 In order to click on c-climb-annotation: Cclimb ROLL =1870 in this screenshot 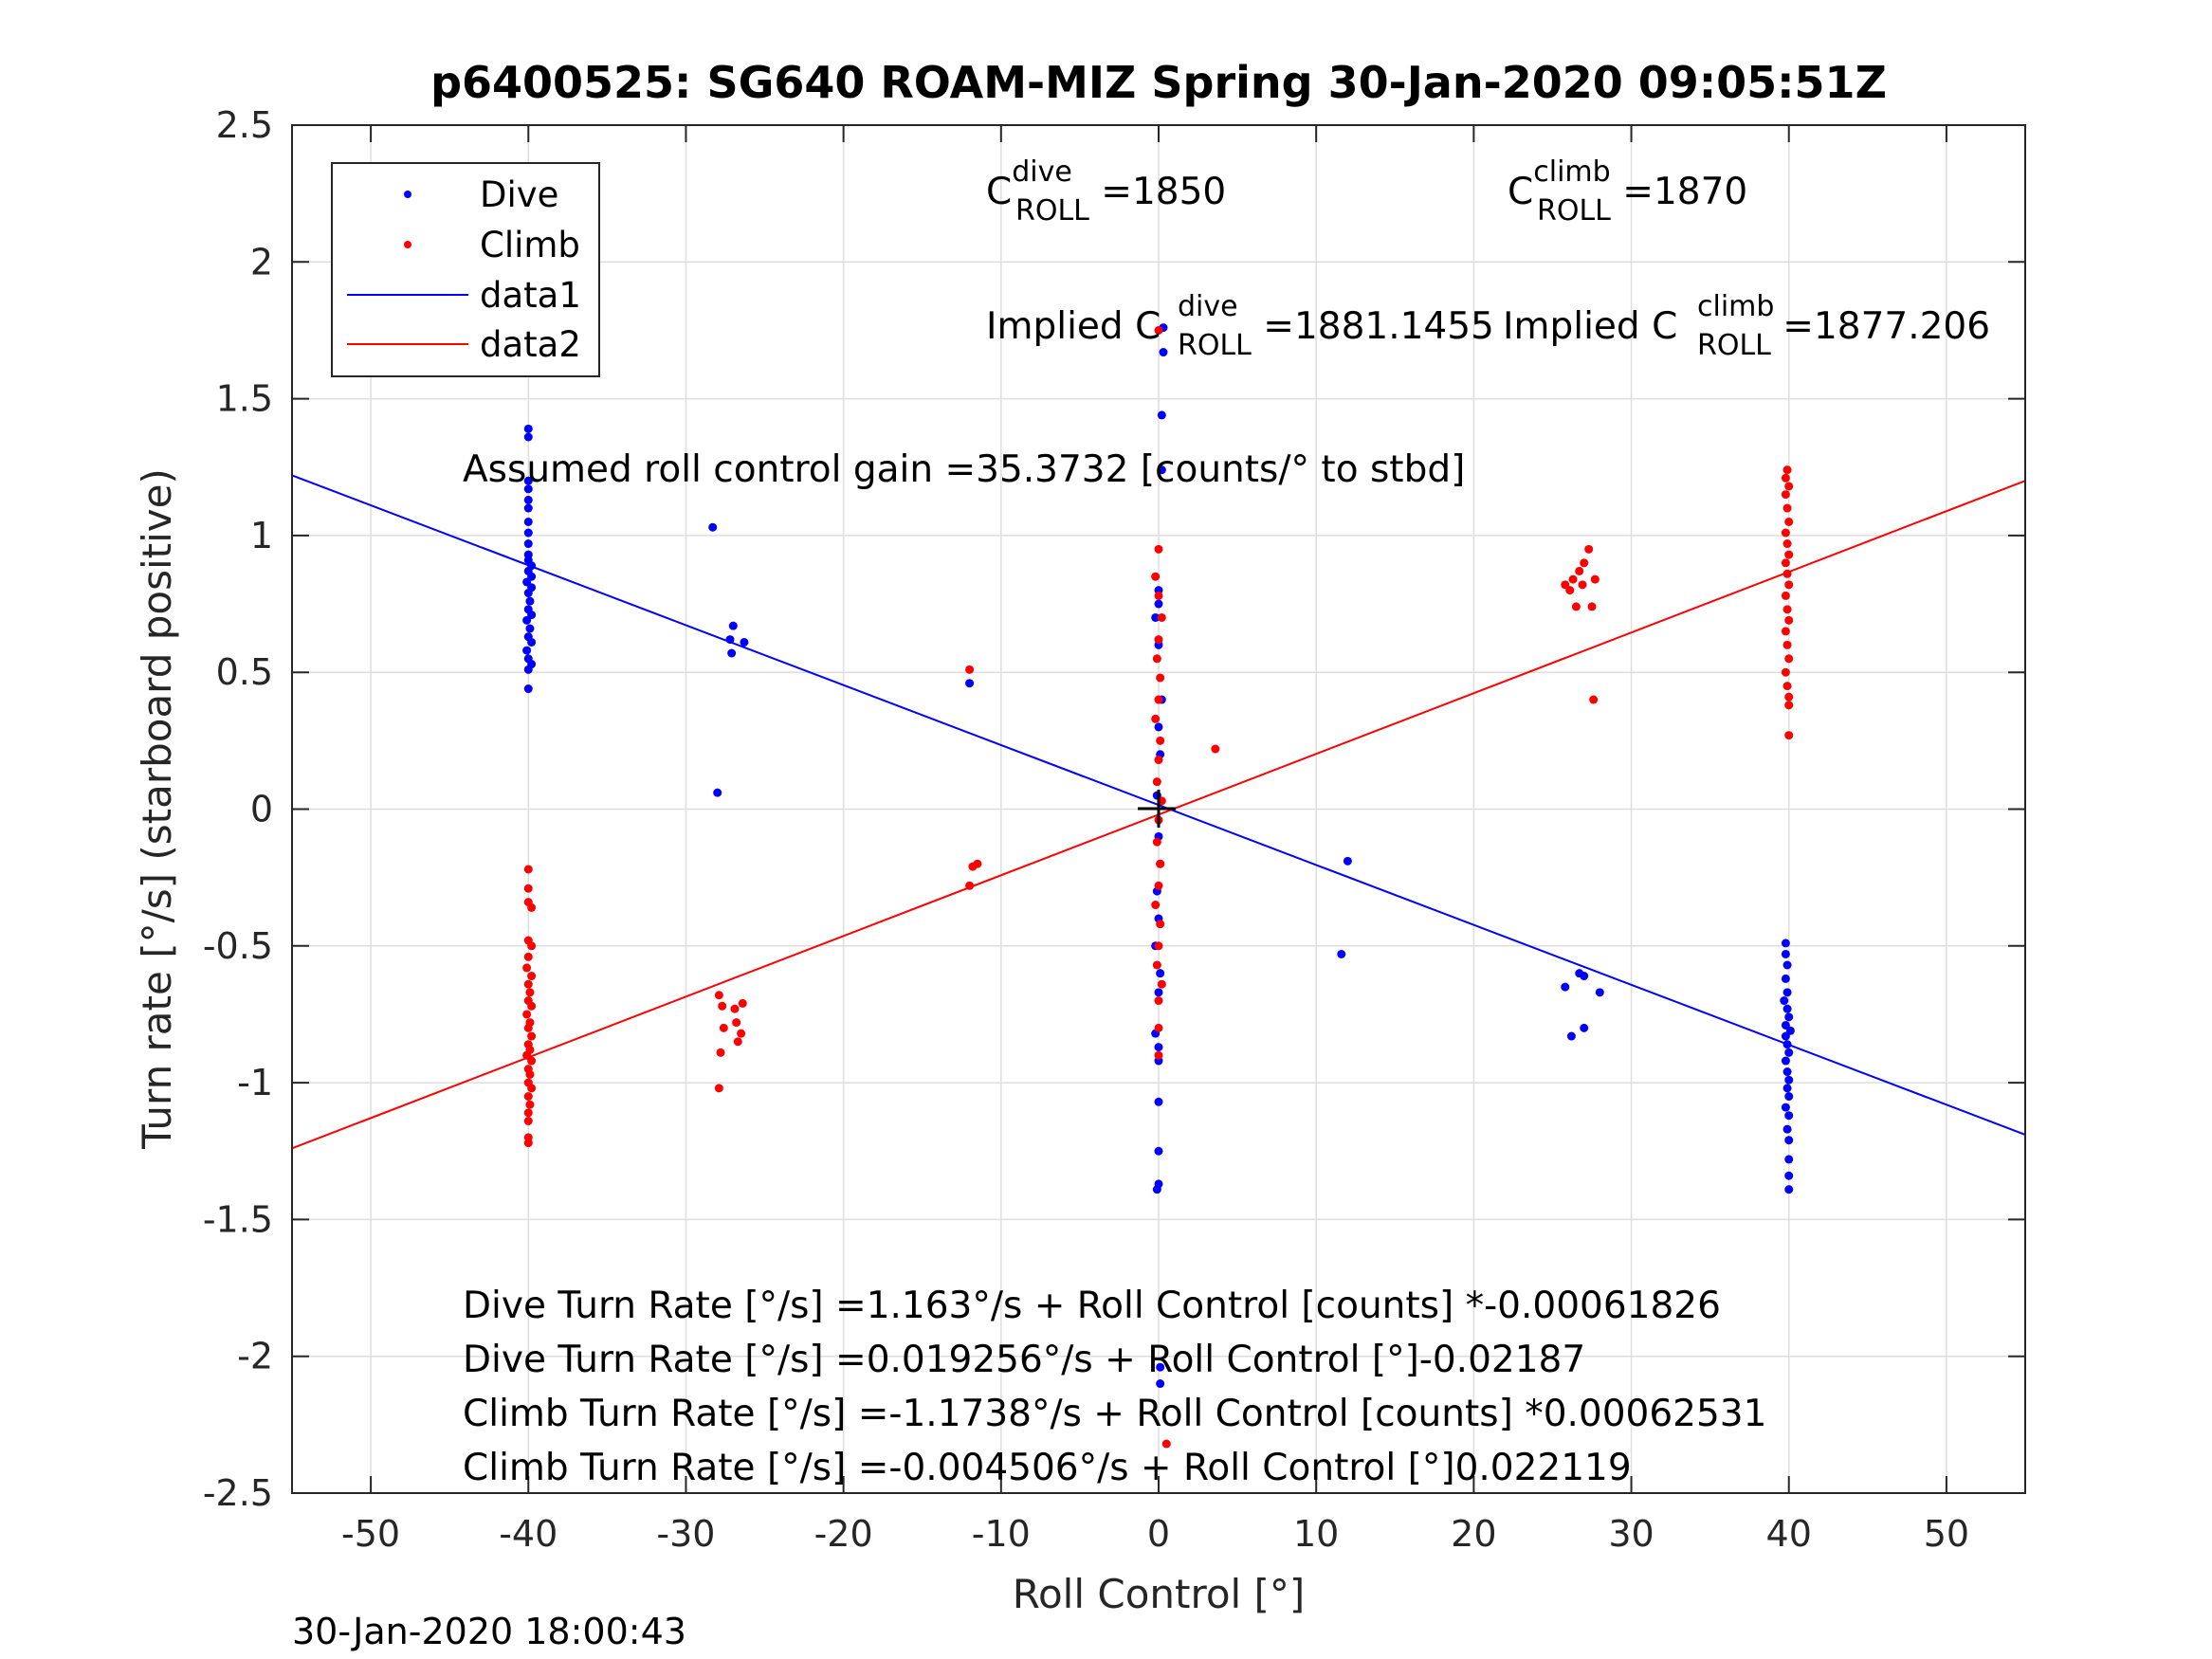, I will do `click(1627, 191)`.